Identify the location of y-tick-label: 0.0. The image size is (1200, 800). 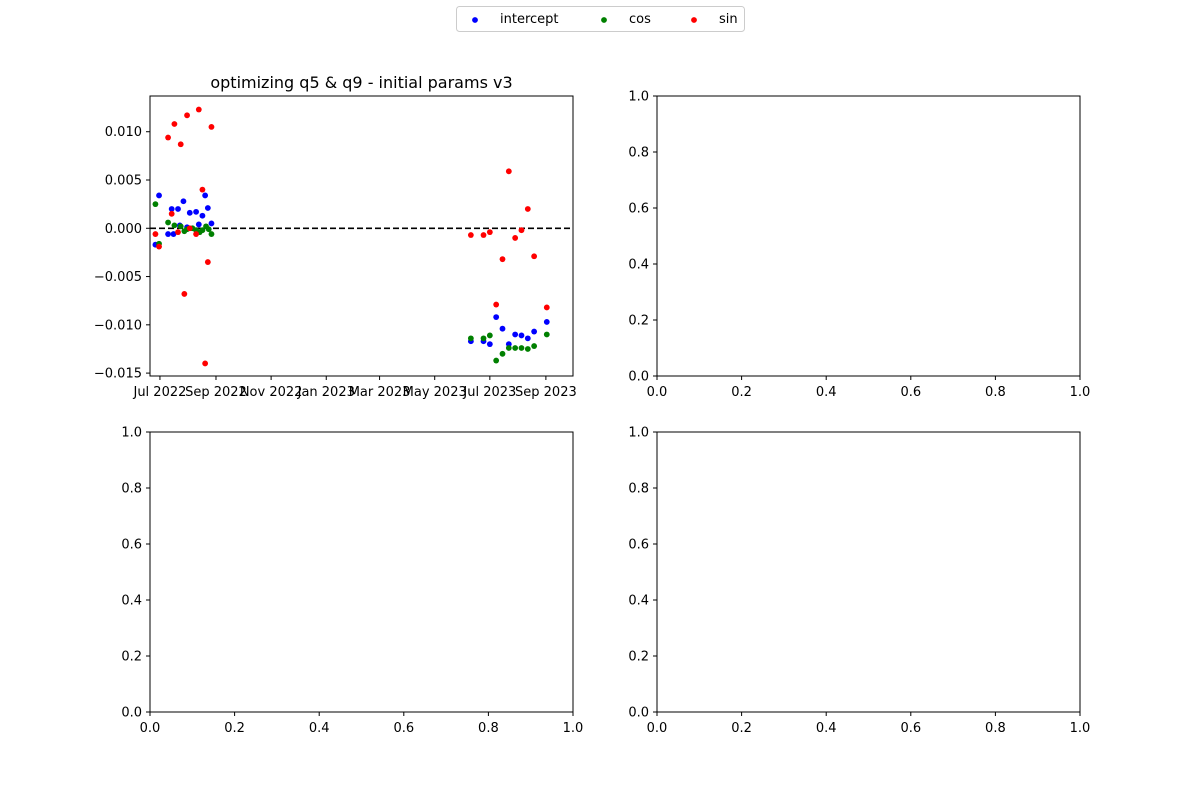
(131, 713).